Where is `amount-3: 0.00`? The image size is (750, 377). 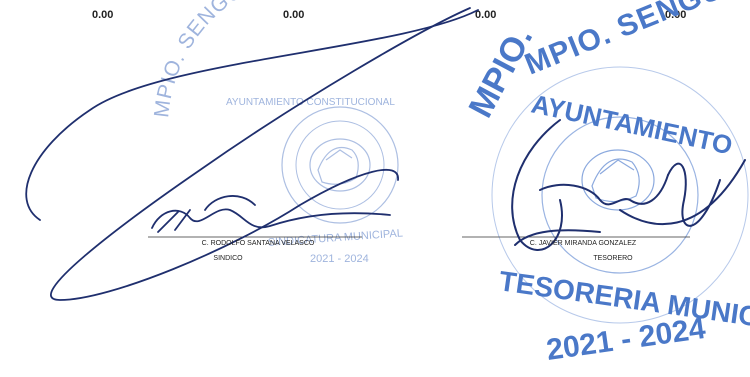 amount-3: 0.00 is located at coordinates (486, 15).